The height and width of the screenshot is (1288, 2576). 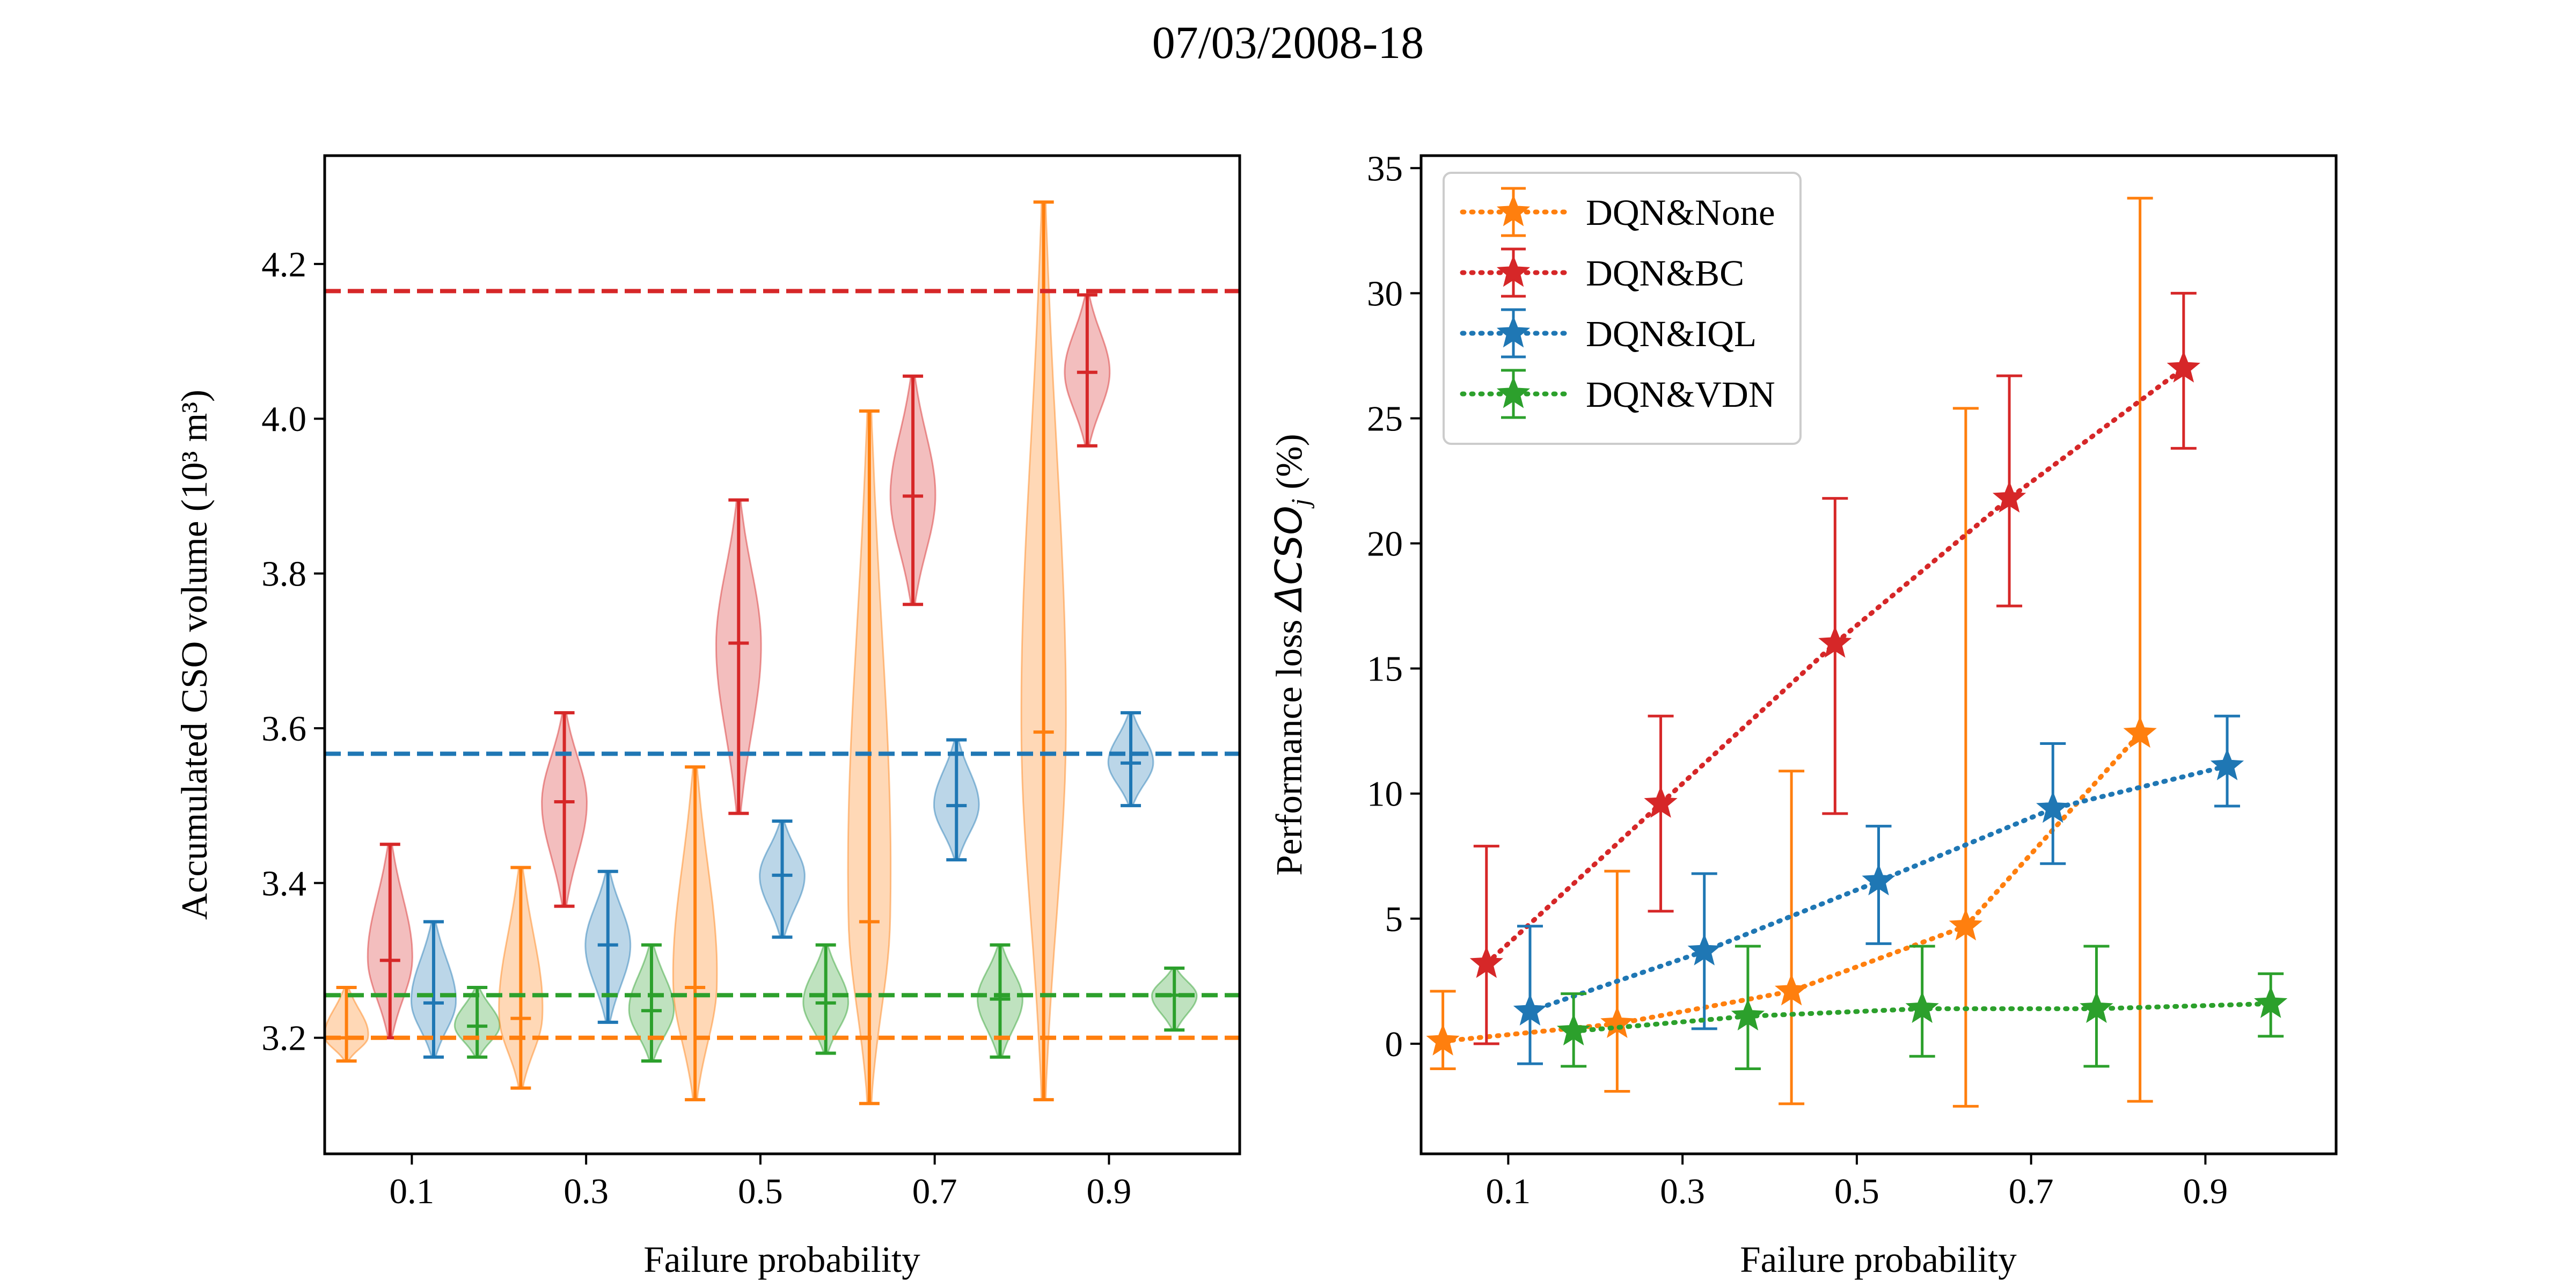 I want to click on y-tick-label: 30, so click(x=1385, y=293).